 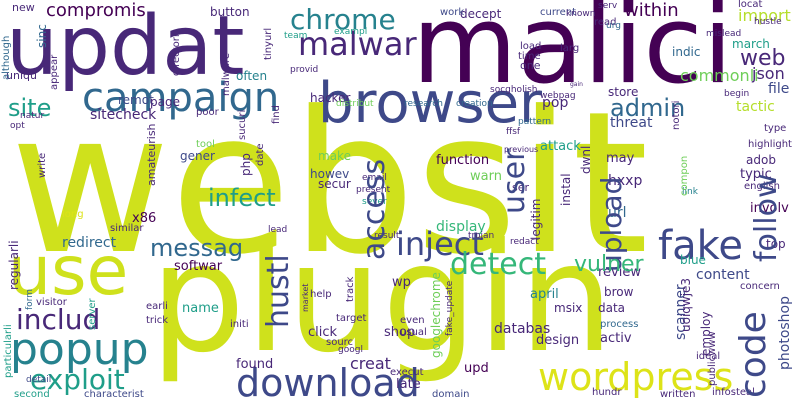 I want to click on word-json: json, so click(x=768, y=73).